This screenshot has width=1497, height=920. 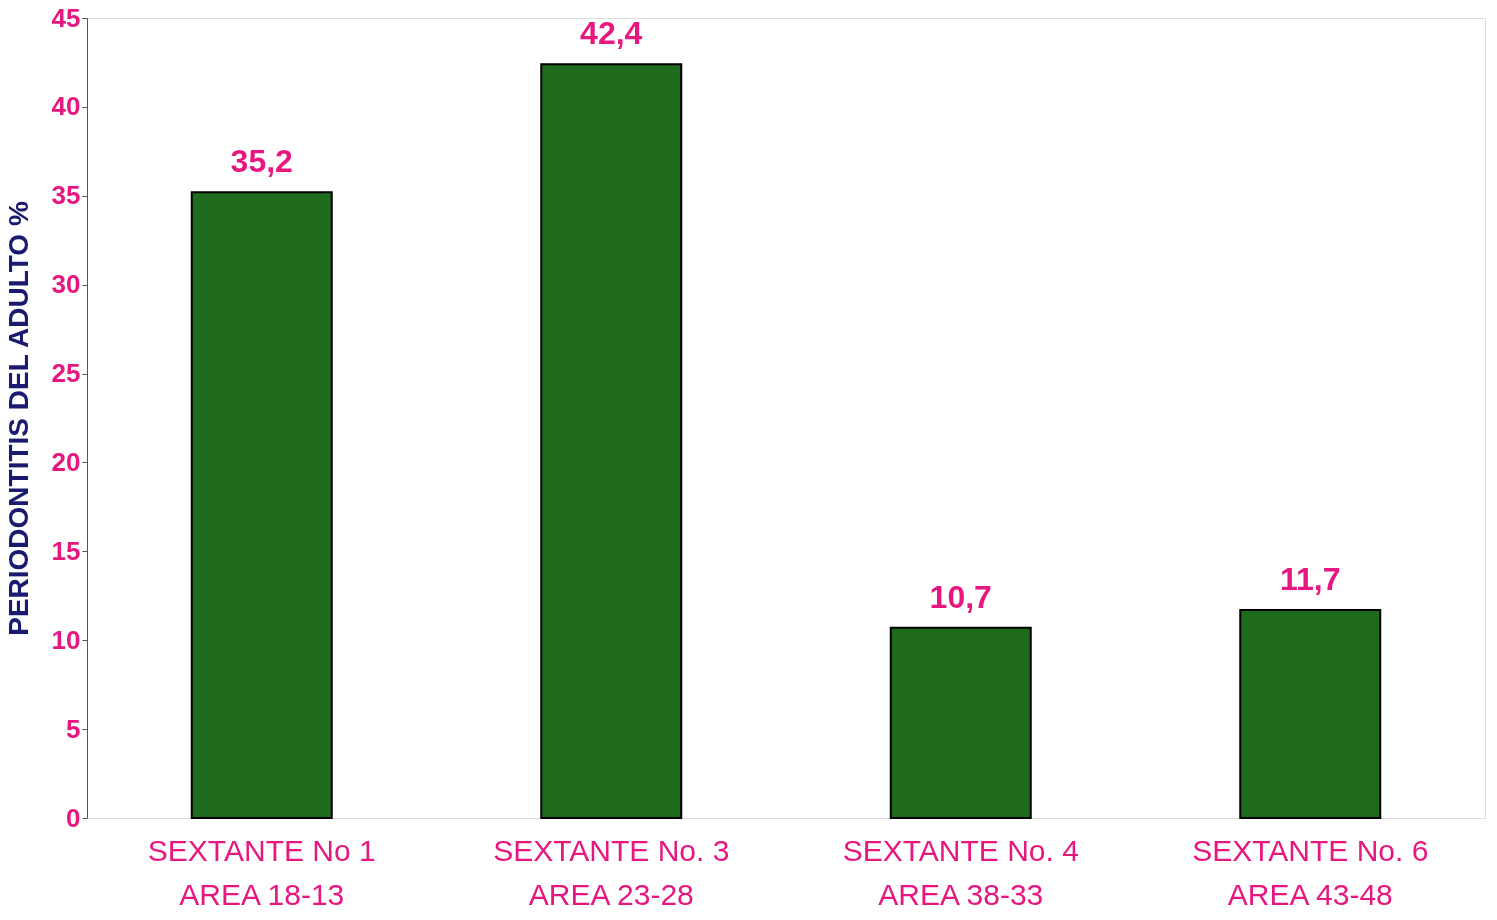 I want to click on y-tick-label: 5, so click(x=73, y=728).